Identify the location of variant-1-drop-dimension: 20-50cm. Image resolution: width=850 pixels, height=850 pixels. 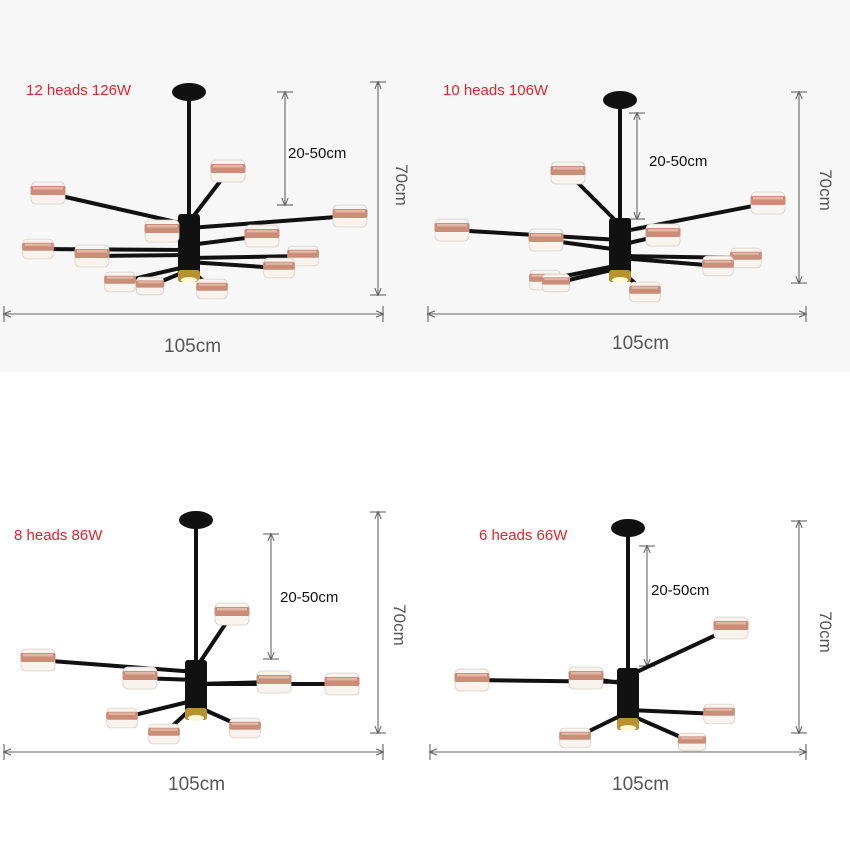
(317, 153).